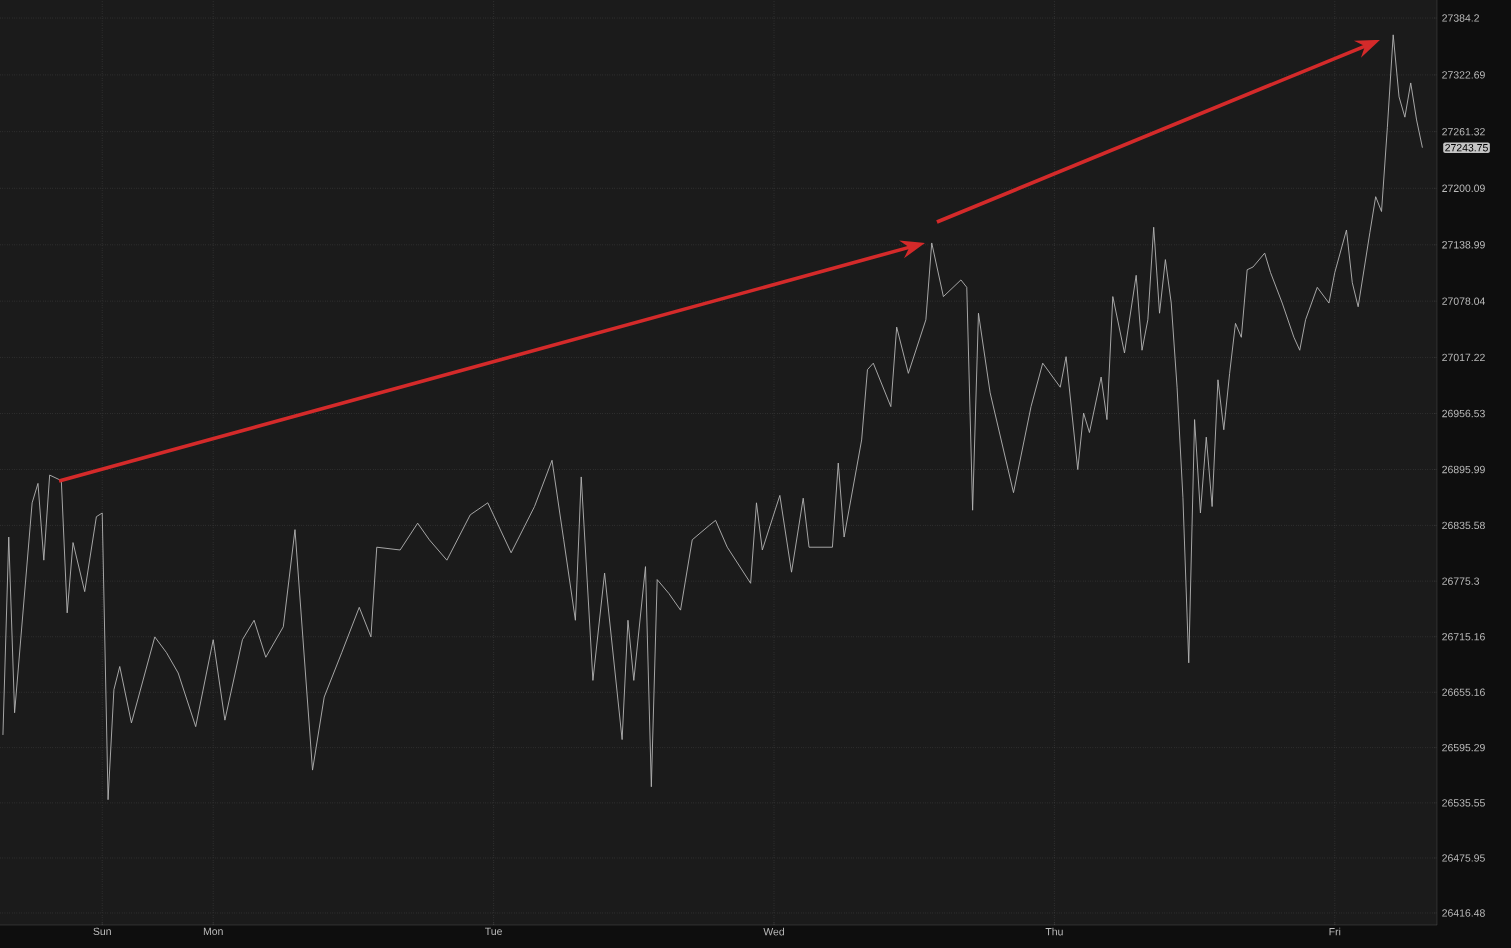  Describe the element at coordinates (1463, 913) in the screenshot. I see `y-tick-label: 26416.48` at that location.